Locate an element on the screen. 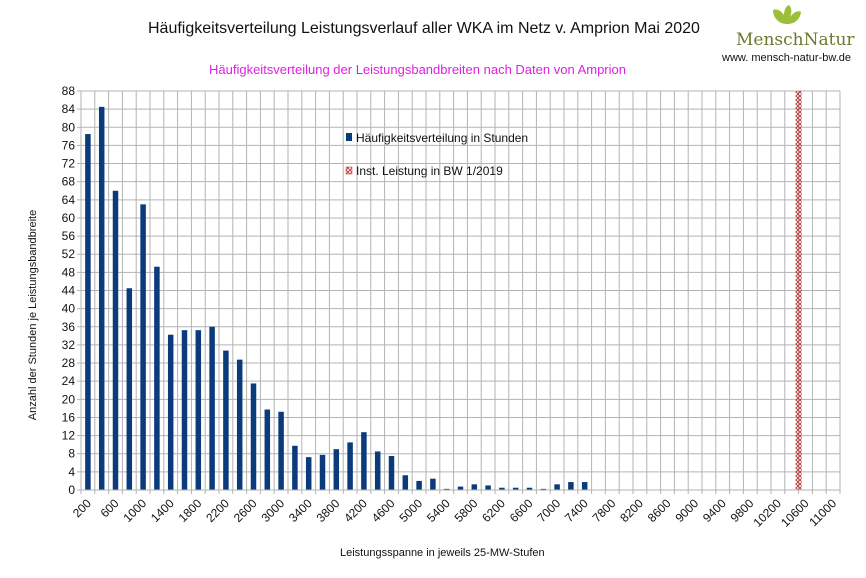 The image size is (866, 578). y-tick-label: 36 is located at coordinates (69, 327).